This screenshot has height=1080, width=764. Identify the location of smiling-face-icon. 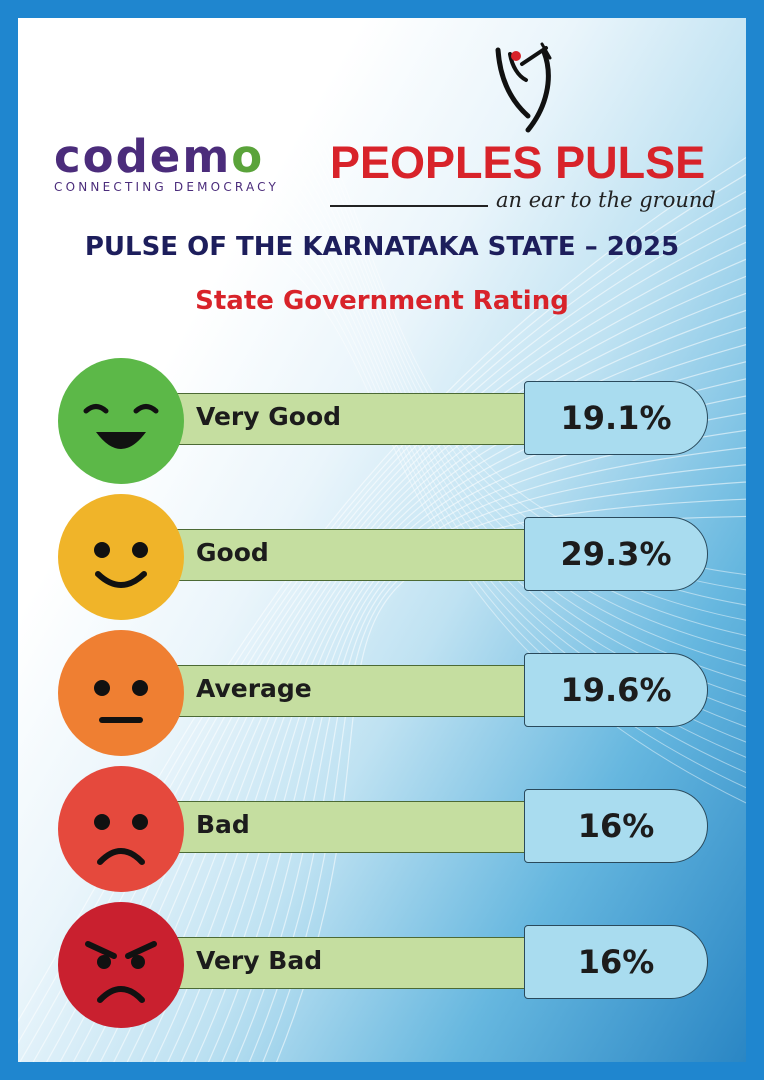
(121, 557).